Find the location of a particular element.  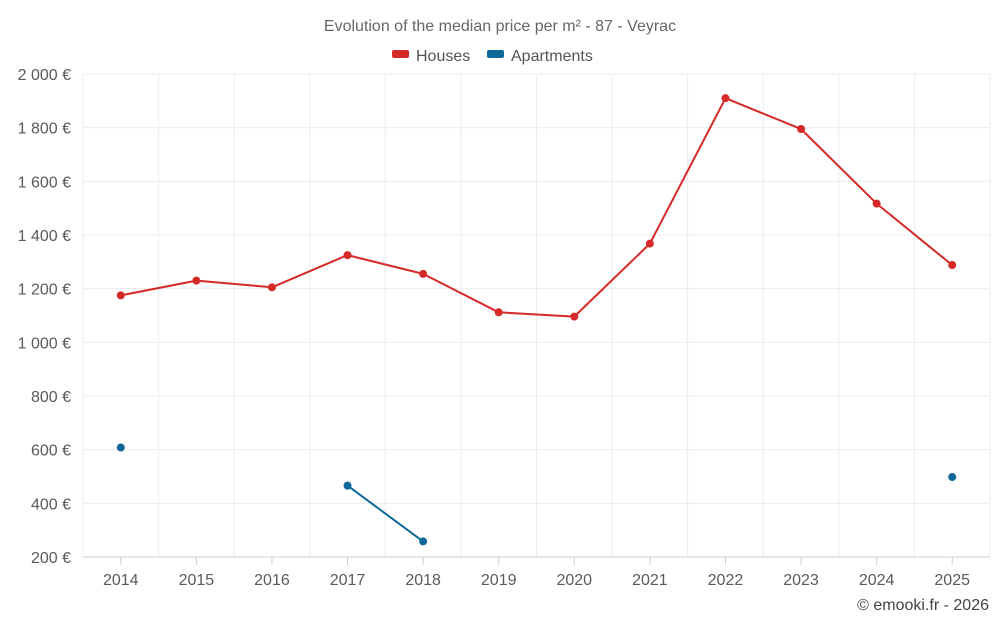

y-tick-label: 2 000 € is located at coordinates (44, 75).